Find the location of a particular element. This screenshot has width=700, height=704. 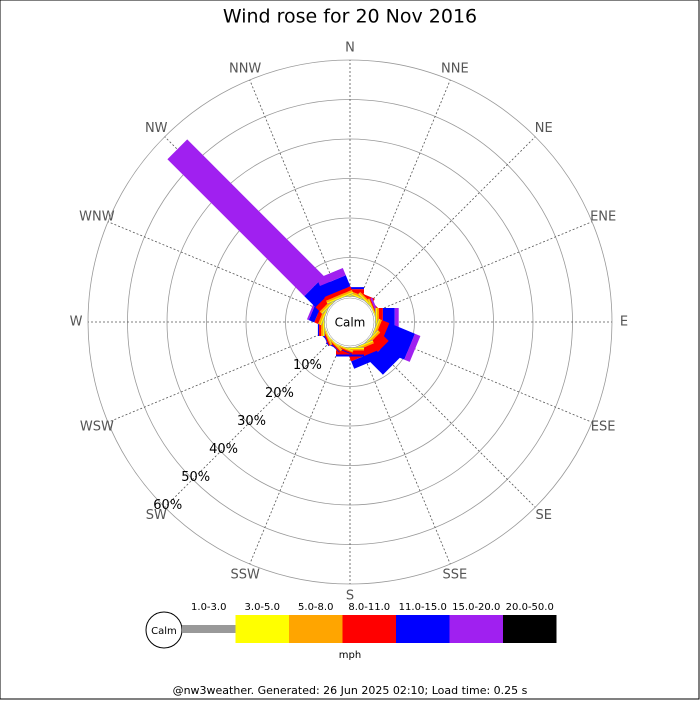

direction-label: ENE is located at coordinates (603, 217).